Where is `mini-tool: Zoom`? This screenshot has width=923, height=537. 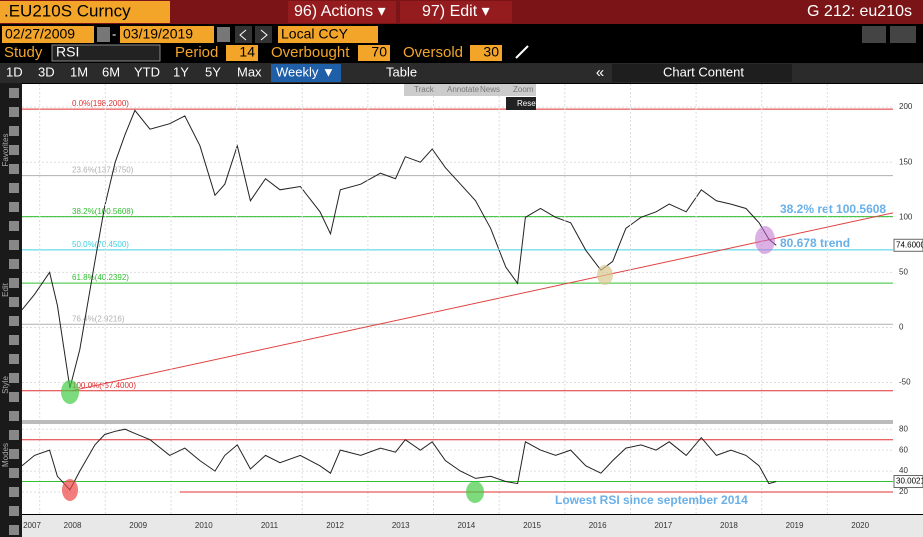 mini-tool: Zoom is located at coordinates (523, 89).